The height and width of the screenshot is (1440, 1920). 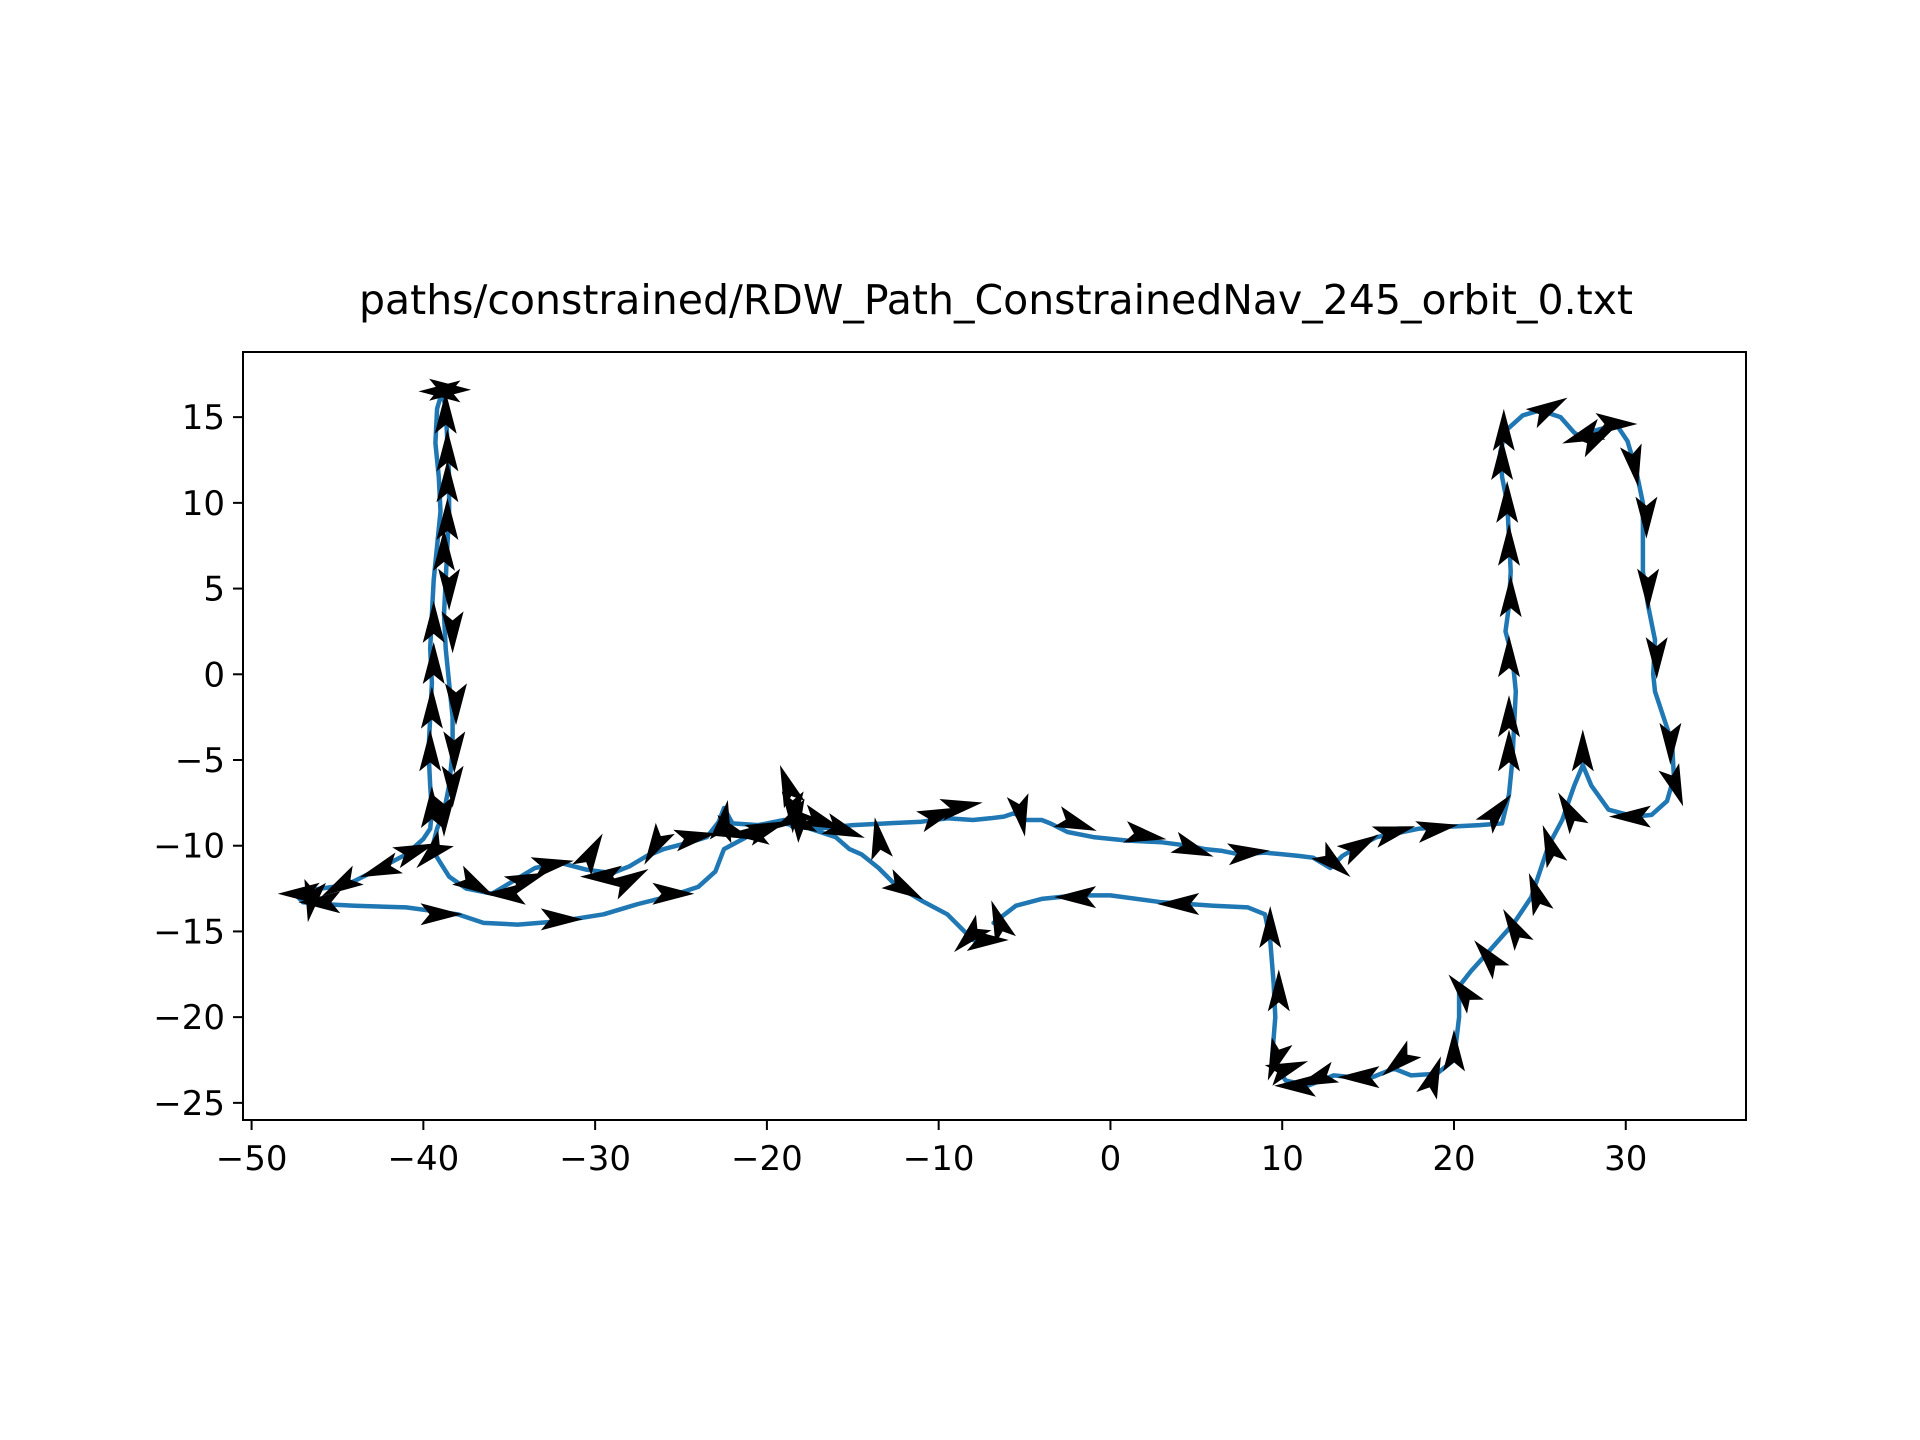 What do you see at coordinates (1625, 1159) in the screenshot?
I see `x-tick-label: 30` at bounding box center [1625, 1159].